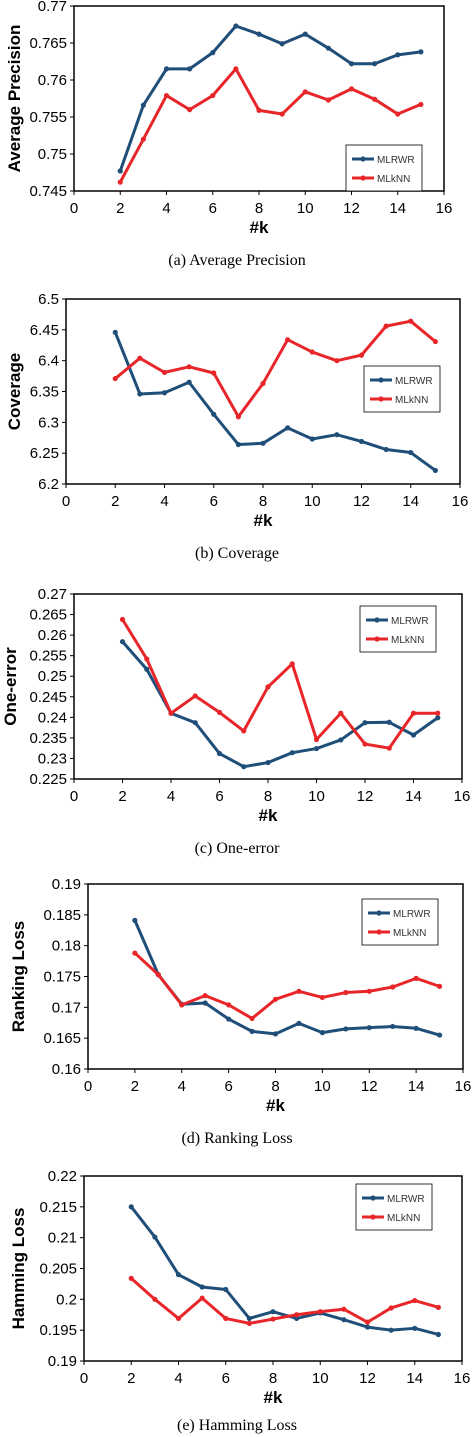  I want to click on legend: MLRWR MLkNN, so click(402, 389).